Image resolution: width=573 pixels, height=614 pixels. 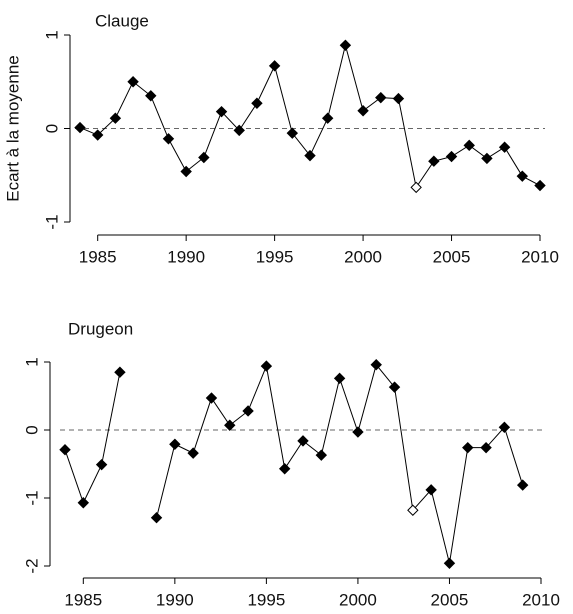 What do you see at coordinates (31, 565) in the screenshot?
I see `y-tick-label: -2` at bounding box center [31, 565].